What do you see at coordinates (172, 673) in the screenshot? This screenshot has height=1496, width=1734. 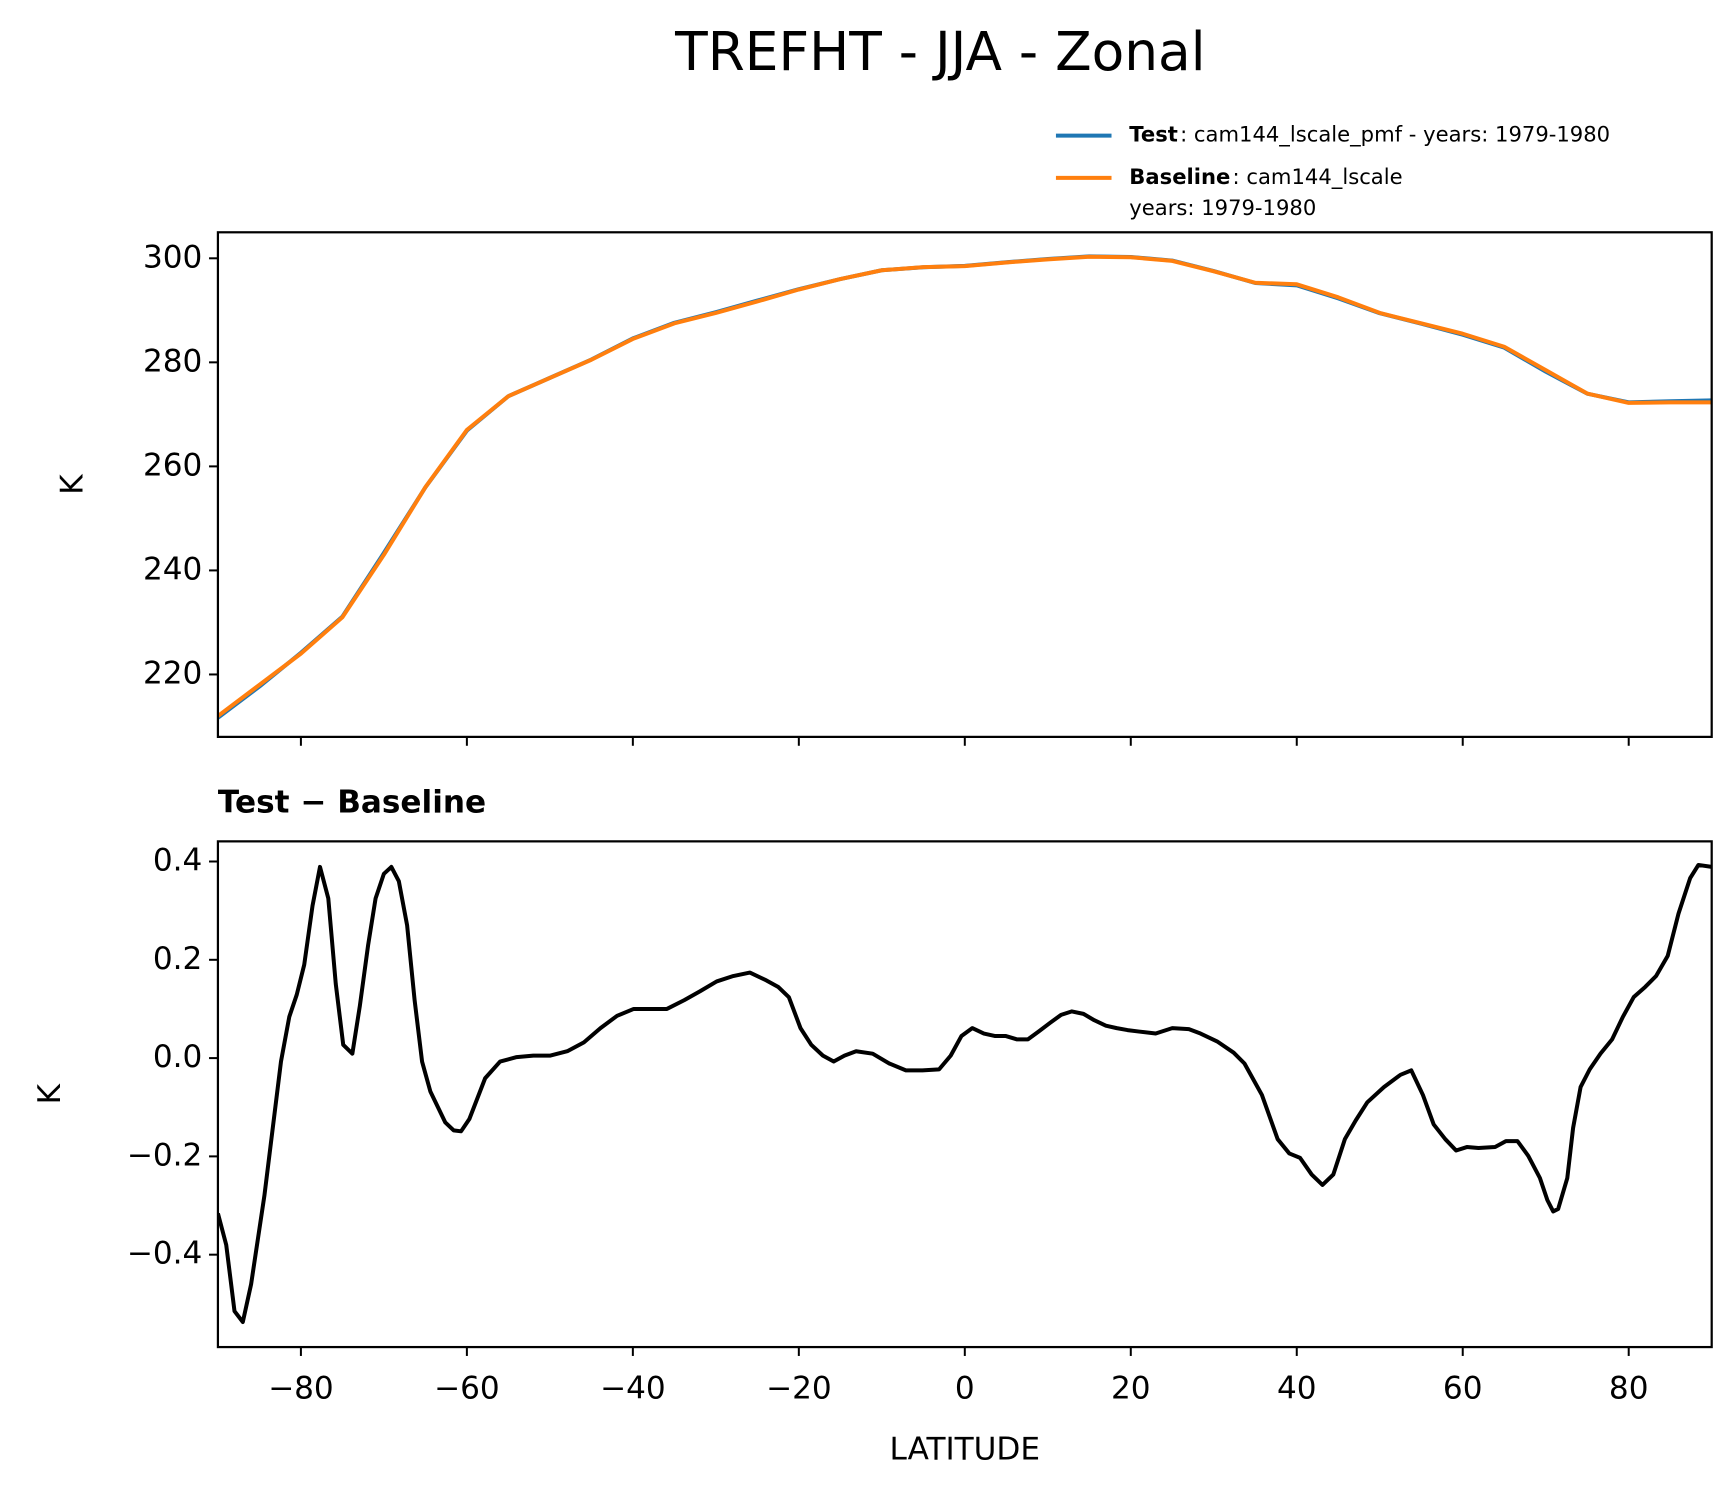 I see `y-tick-label: 220` at bounding box center [172, 673].